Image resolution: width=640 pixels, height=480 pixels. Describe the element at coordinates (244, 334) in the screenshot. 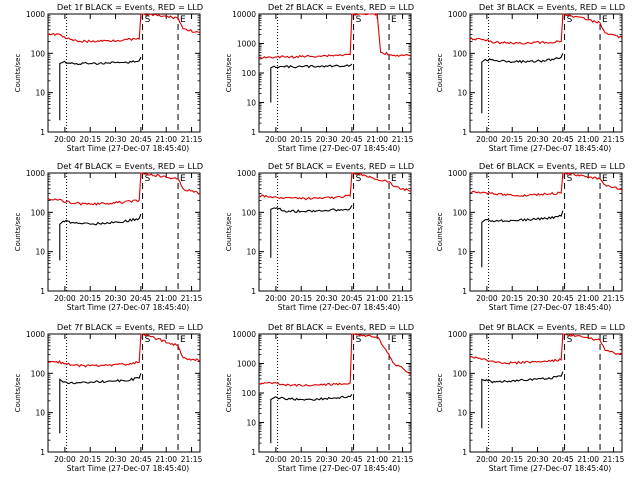

I see `y-tick-label: 10000` at that location.